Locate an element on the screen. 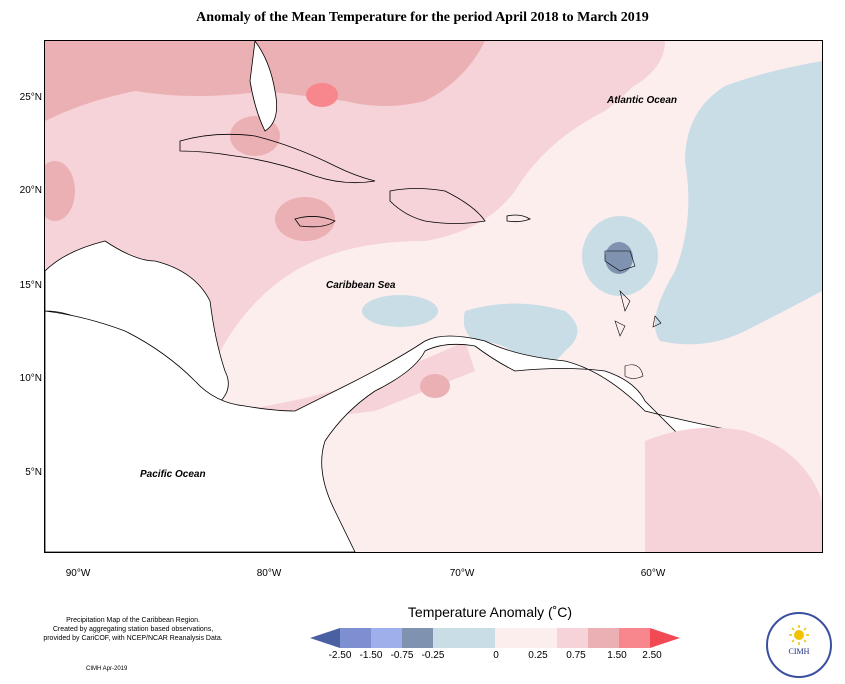 The image size is (845, 684). anomaly-cool-zone-central-caribbean is located at coordinates (400, 311).